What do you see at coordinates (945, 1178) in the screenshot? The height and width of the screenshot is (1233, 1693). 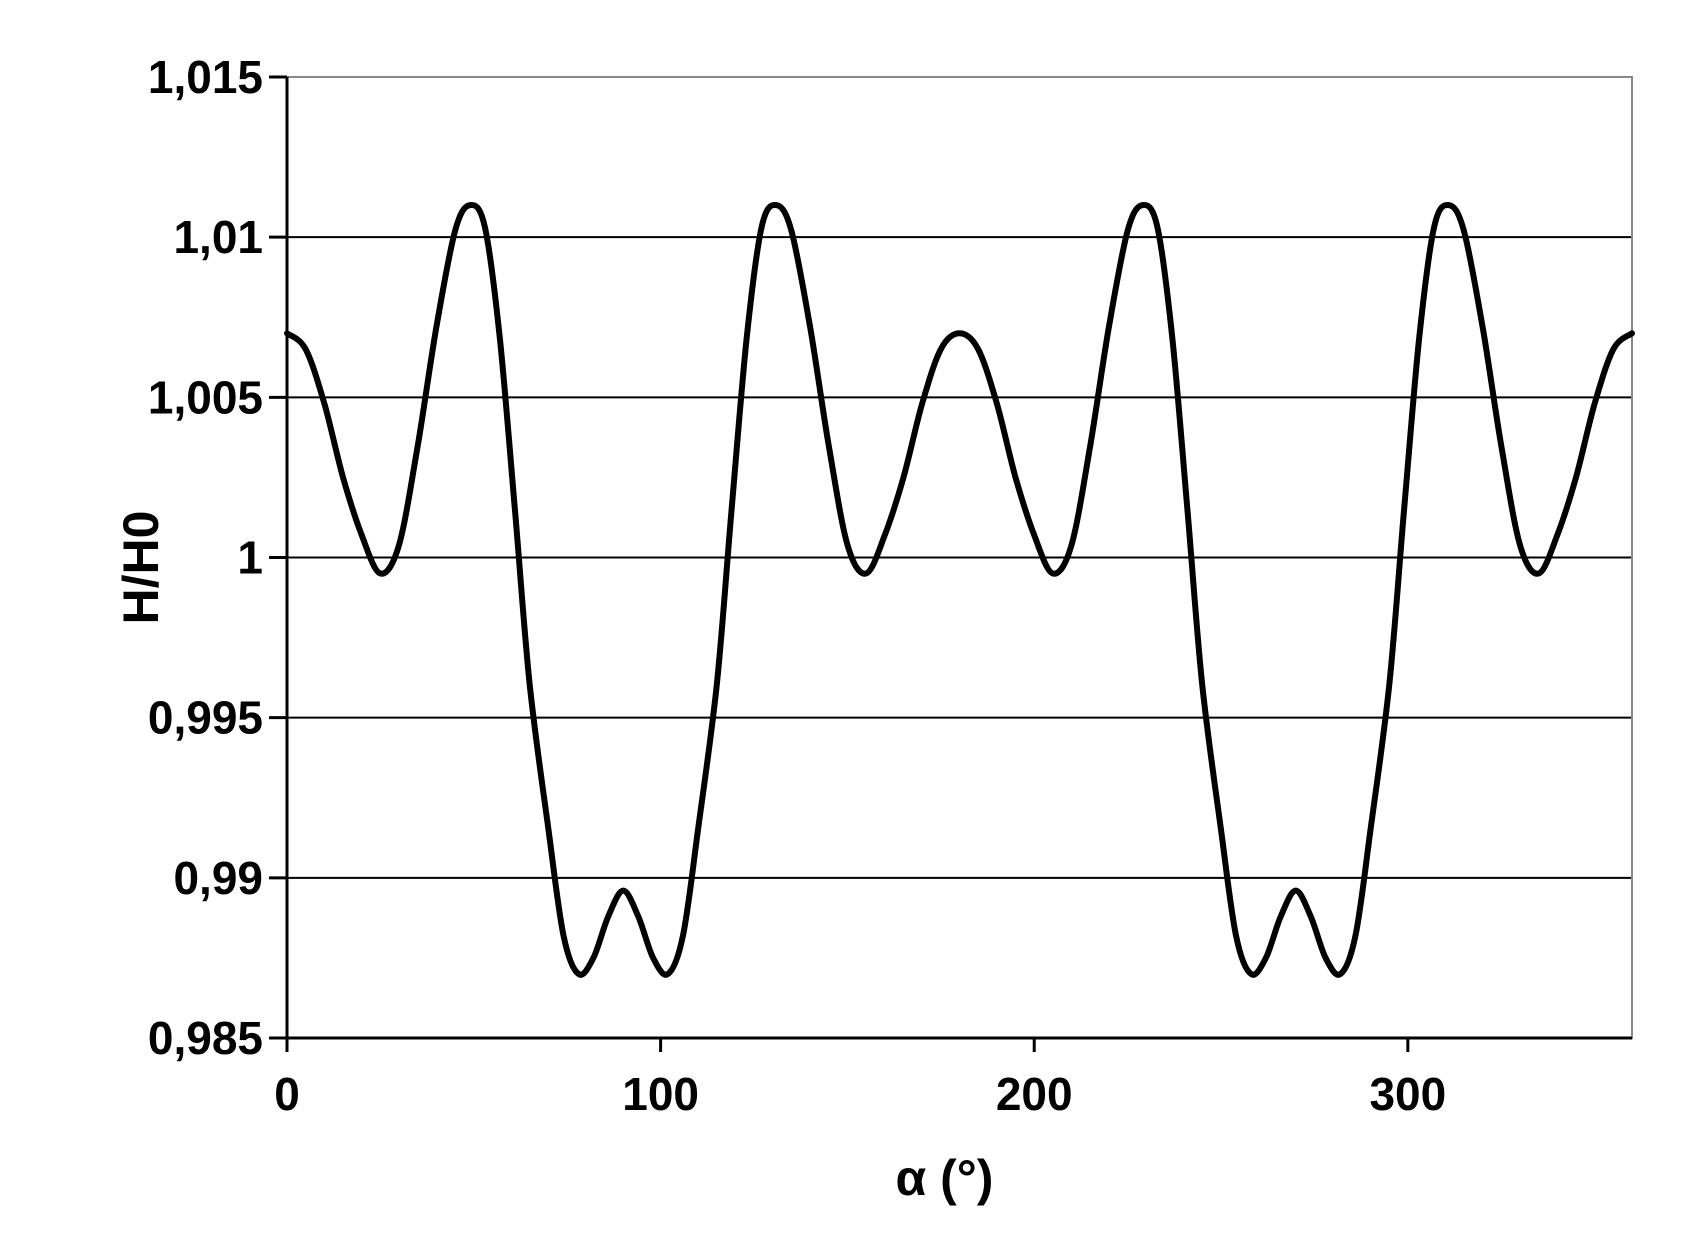 I see `x-axis-title: α (°)` at bounding box center [945, 1178].